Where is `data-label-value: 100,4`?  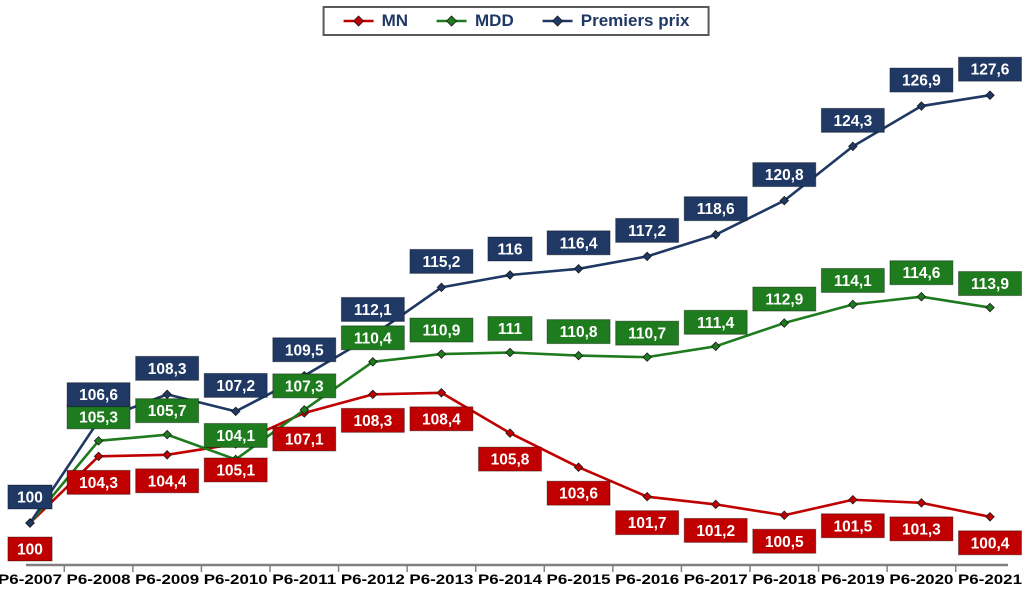 data-label-value: 100,4 is located at coordinates (990, 543).